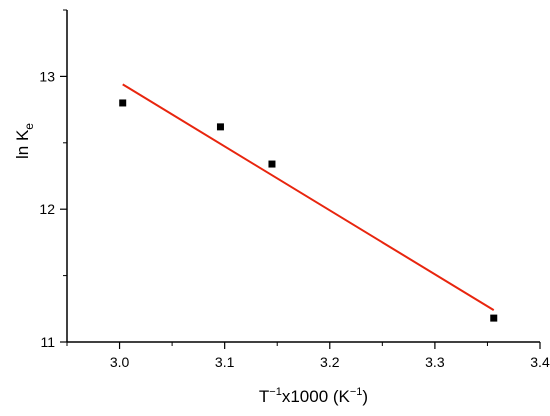 Image resolution: width=550 pixels, height=416 pixels. Describe the element at coordinates (29, 126) in the screenshot. I see `y-axis-label-sub: e` at that location.